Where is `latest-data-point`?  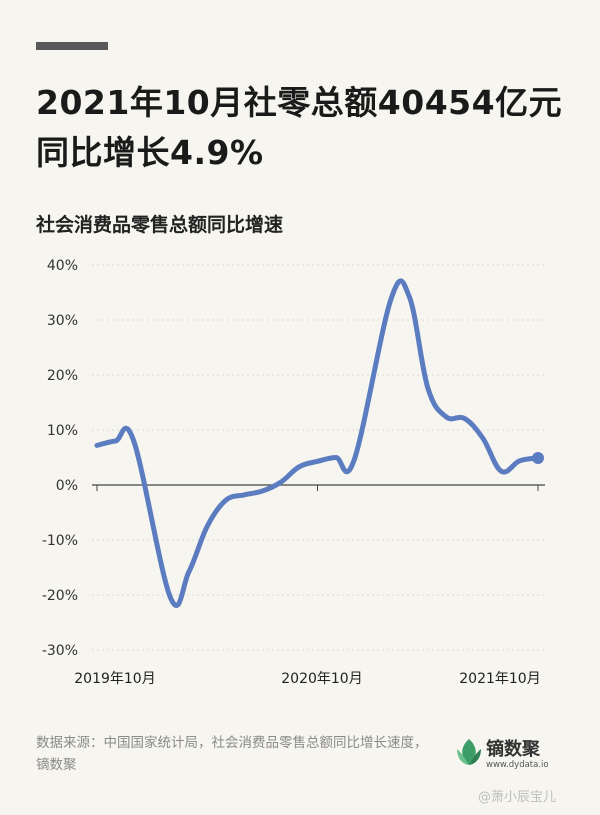 latest-data-point is located at coordinates (538, 458).